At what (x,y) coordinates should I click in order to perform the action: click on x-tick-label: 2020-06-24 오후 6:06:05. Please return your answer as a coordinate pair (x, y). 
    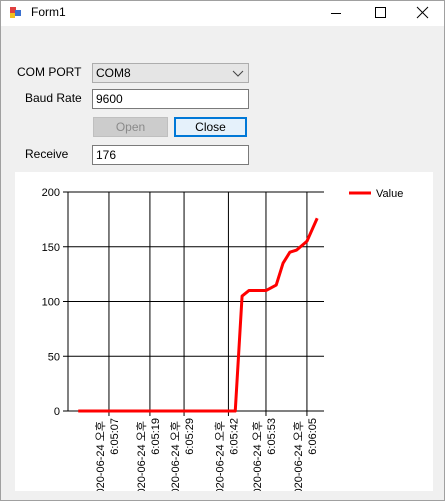
    Looking at the image, I should click on (305, 454).